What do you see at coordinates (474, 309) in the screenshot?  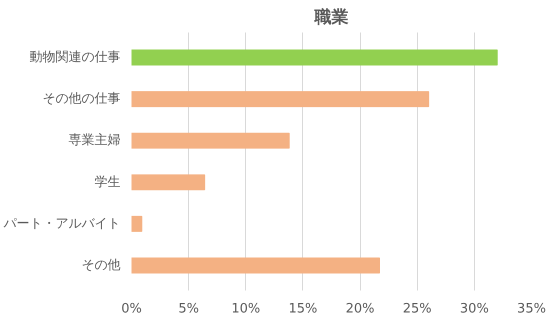 I see `x-tick-label: 30%` at bounding box center [474, 309].